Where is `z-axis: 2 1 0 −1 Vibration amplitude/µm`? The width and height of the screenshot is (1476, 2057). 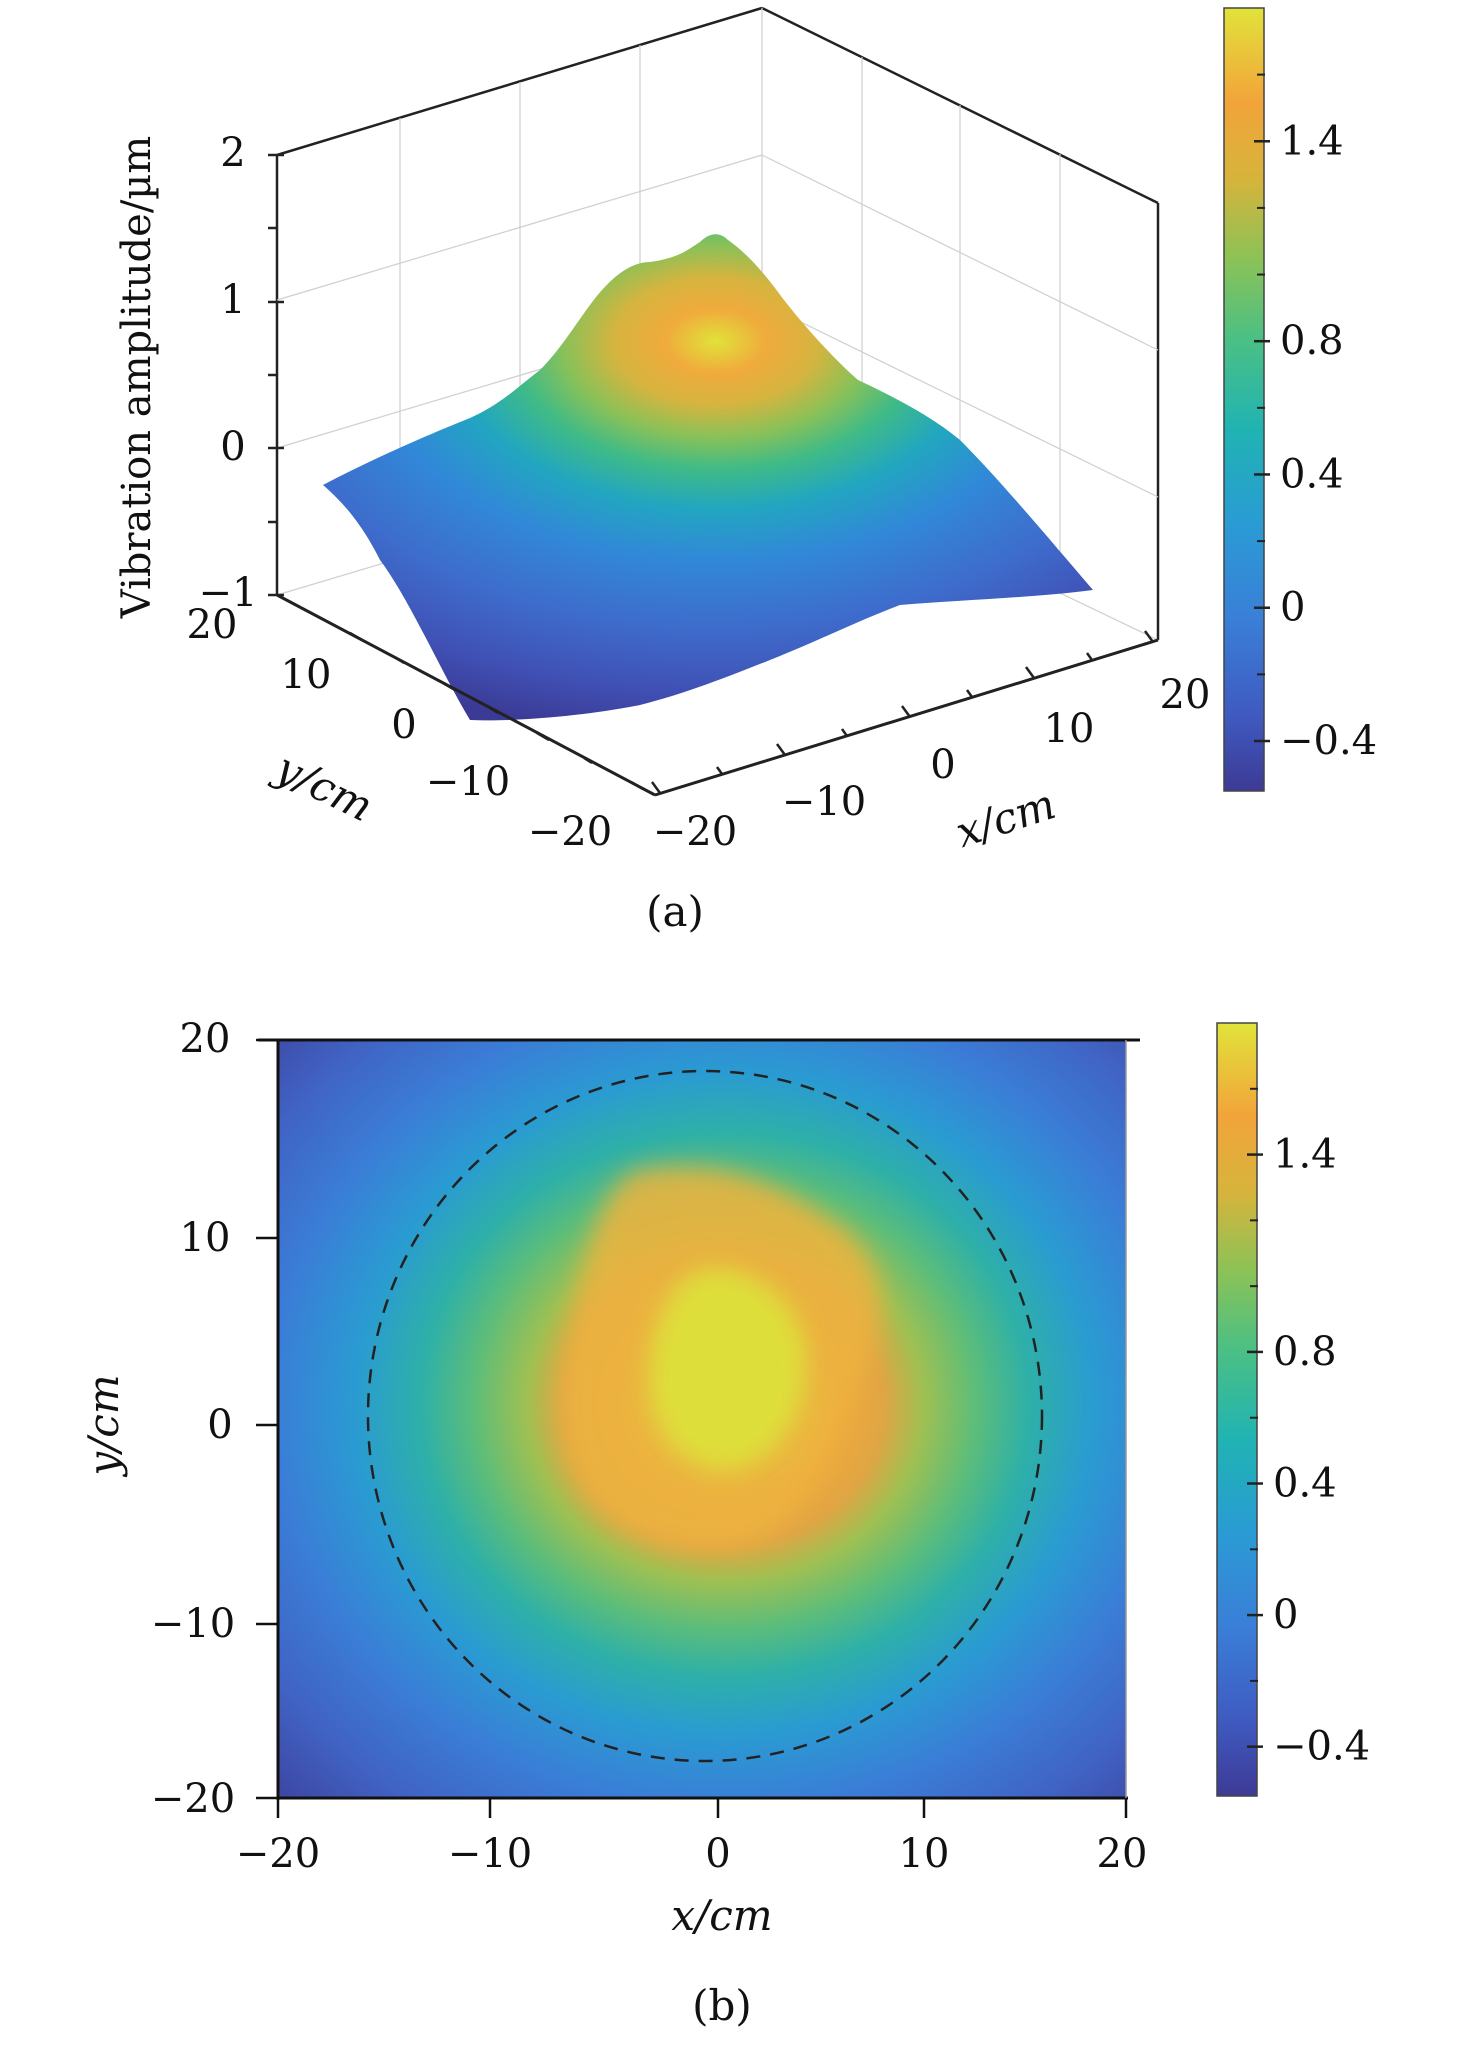 z-axis: 2 1 0 −1 Vibration amplitude/µm is located at coordinates (199, 374).